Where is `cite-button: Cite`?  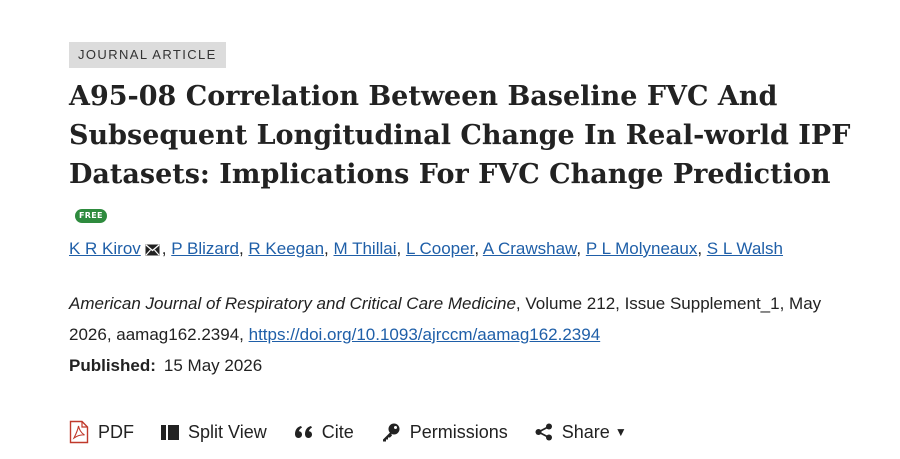
cite-button: Cite is located at coordinates (324, 432).